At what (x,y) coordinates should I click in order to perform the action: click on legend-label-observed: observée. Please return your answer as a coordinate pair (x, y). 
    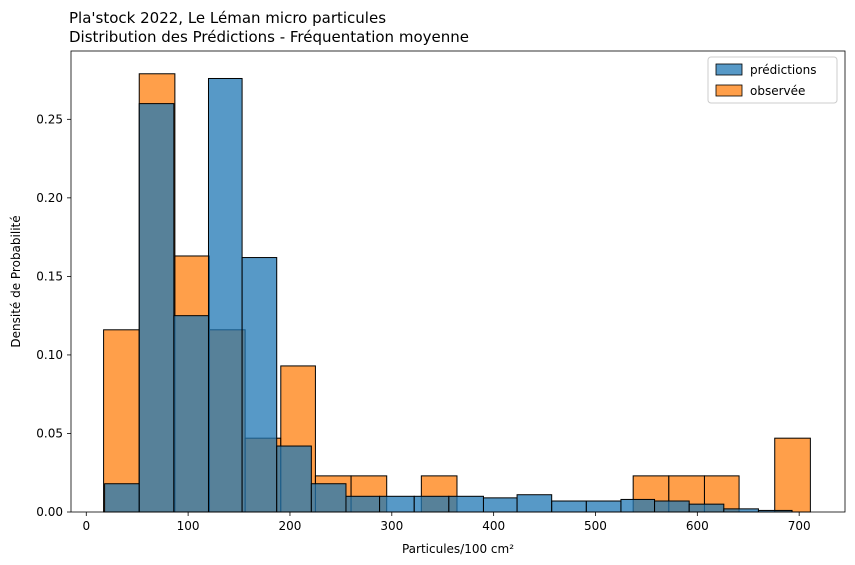
    Looking at the image, I should click on (777, 91).